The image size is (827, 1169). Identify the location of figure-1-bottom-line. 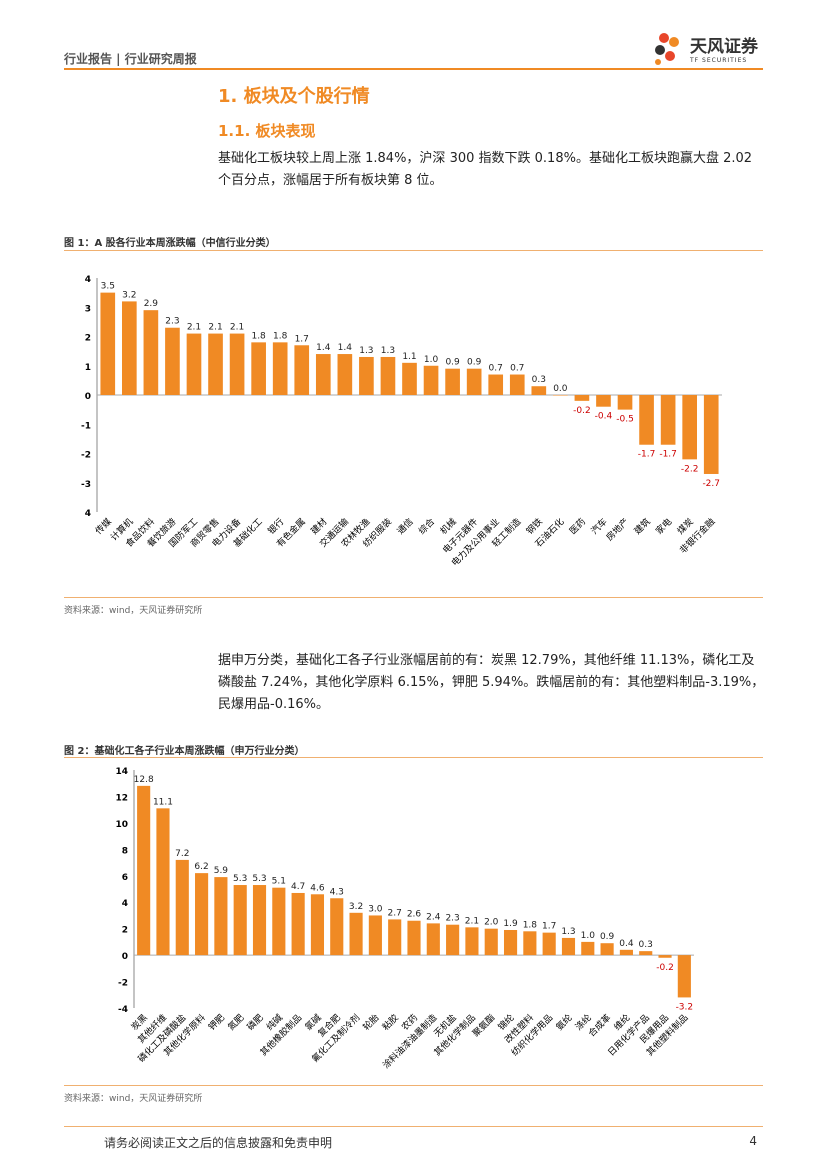
(413, 597).